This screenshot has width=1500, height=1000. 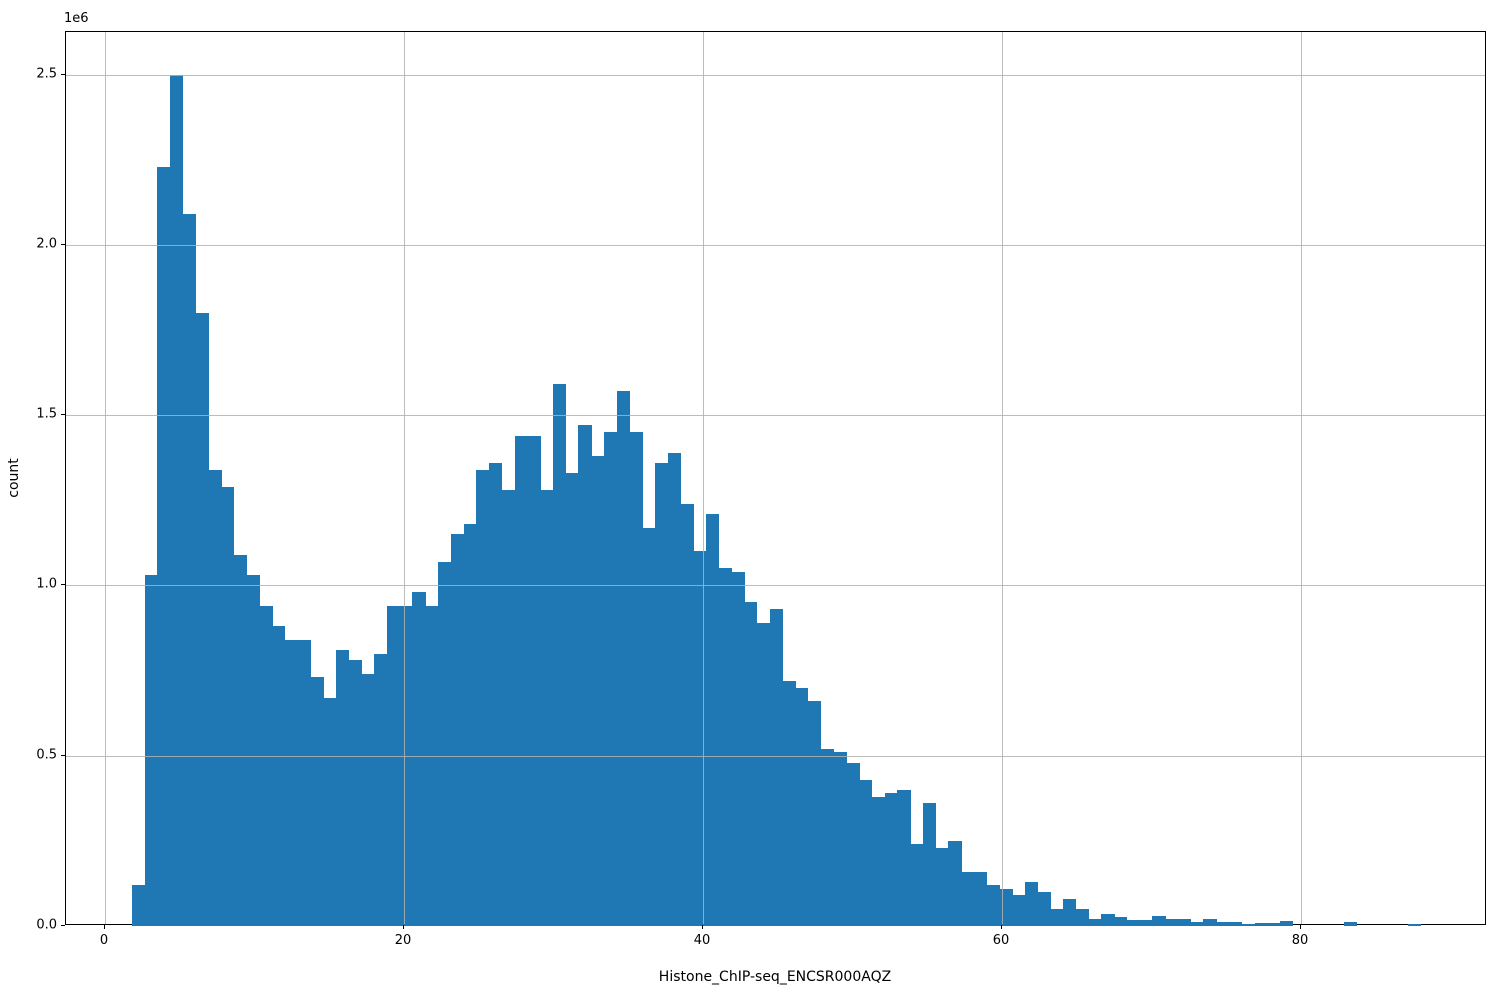 What do you see at coordinates (46, 584) in the screenshot?
I see `y-tick-label: 1.0` at bounding box center [46, 584].